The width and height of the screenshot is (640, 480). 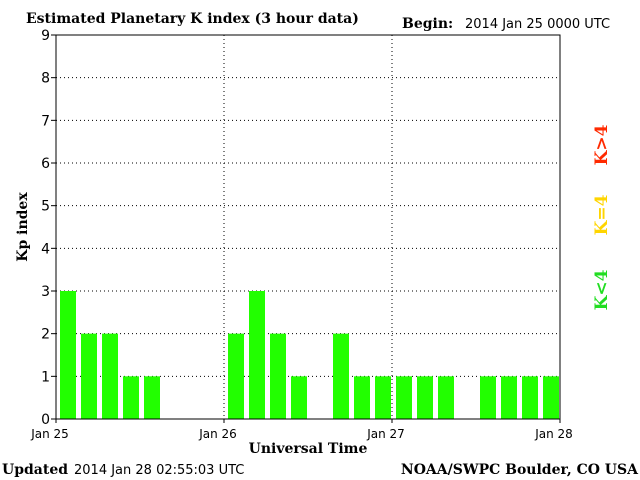 What do you see at coordinates (537, 24) in the screenshot?
I see `begin-value: 2014 Jan 25 0000 UTC` at bounding box center [537, 24].